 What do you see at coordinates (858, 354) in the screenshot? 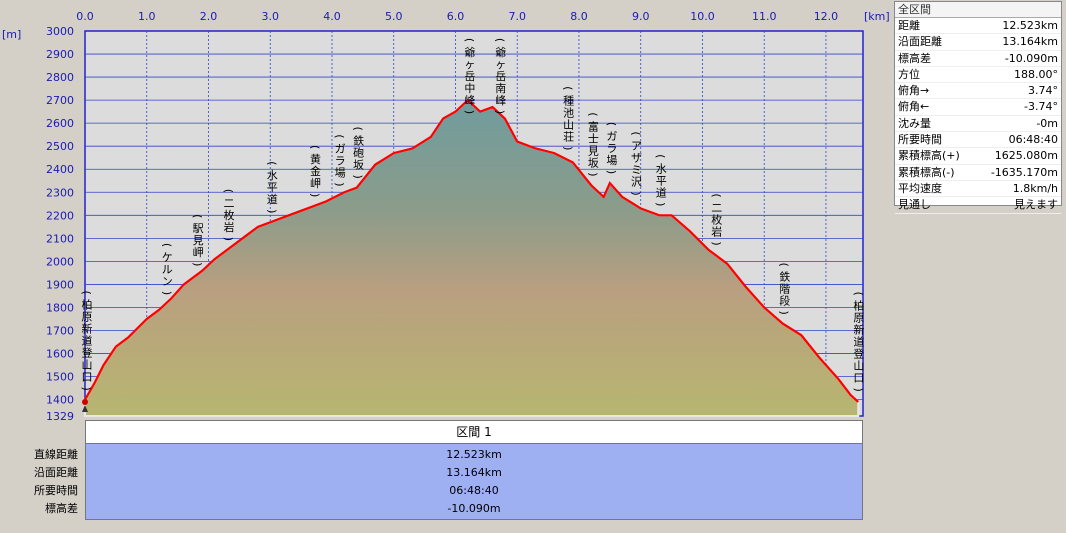
I see `waypoint-char: 登` at bounding box center [858, 354].